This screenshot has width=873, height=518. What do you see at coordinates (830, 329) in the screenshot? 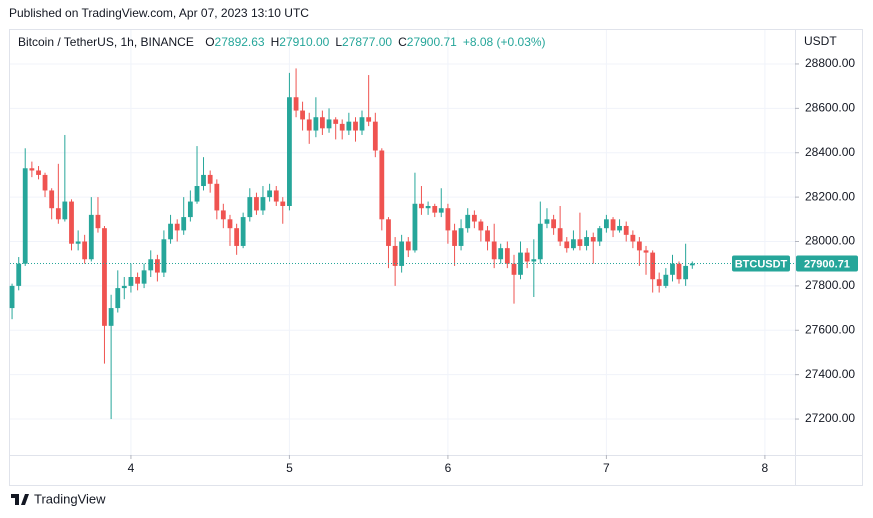
I see `y-tick-label: 27600.00` at bounding box center [830, 329].